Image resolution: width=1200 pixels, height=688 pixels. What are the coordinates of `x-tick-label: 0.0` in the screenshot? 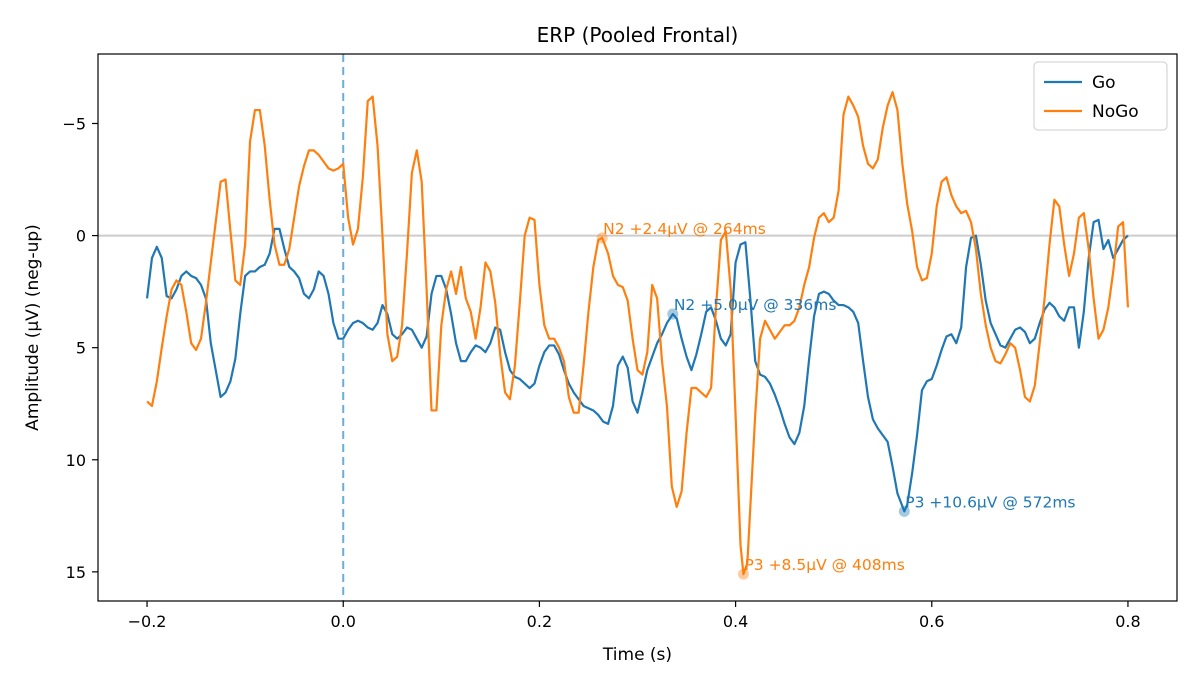 It's located at (343, 621).